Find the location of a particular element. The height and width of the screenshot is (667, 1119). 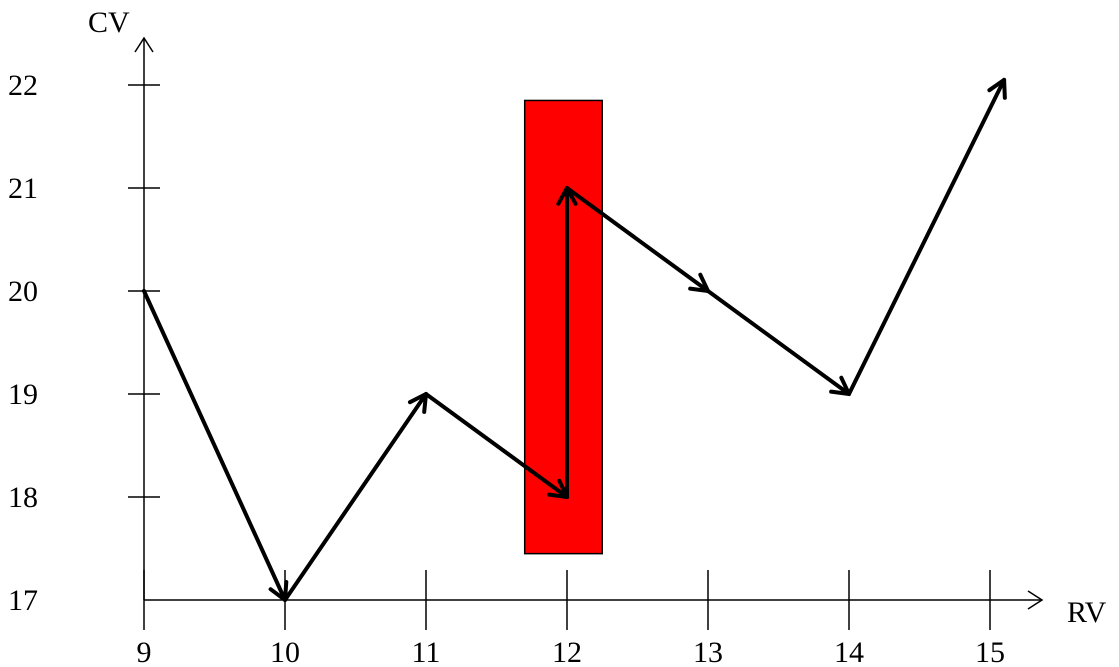

y-axis-arrowhead is located at coordinates (144, 44).